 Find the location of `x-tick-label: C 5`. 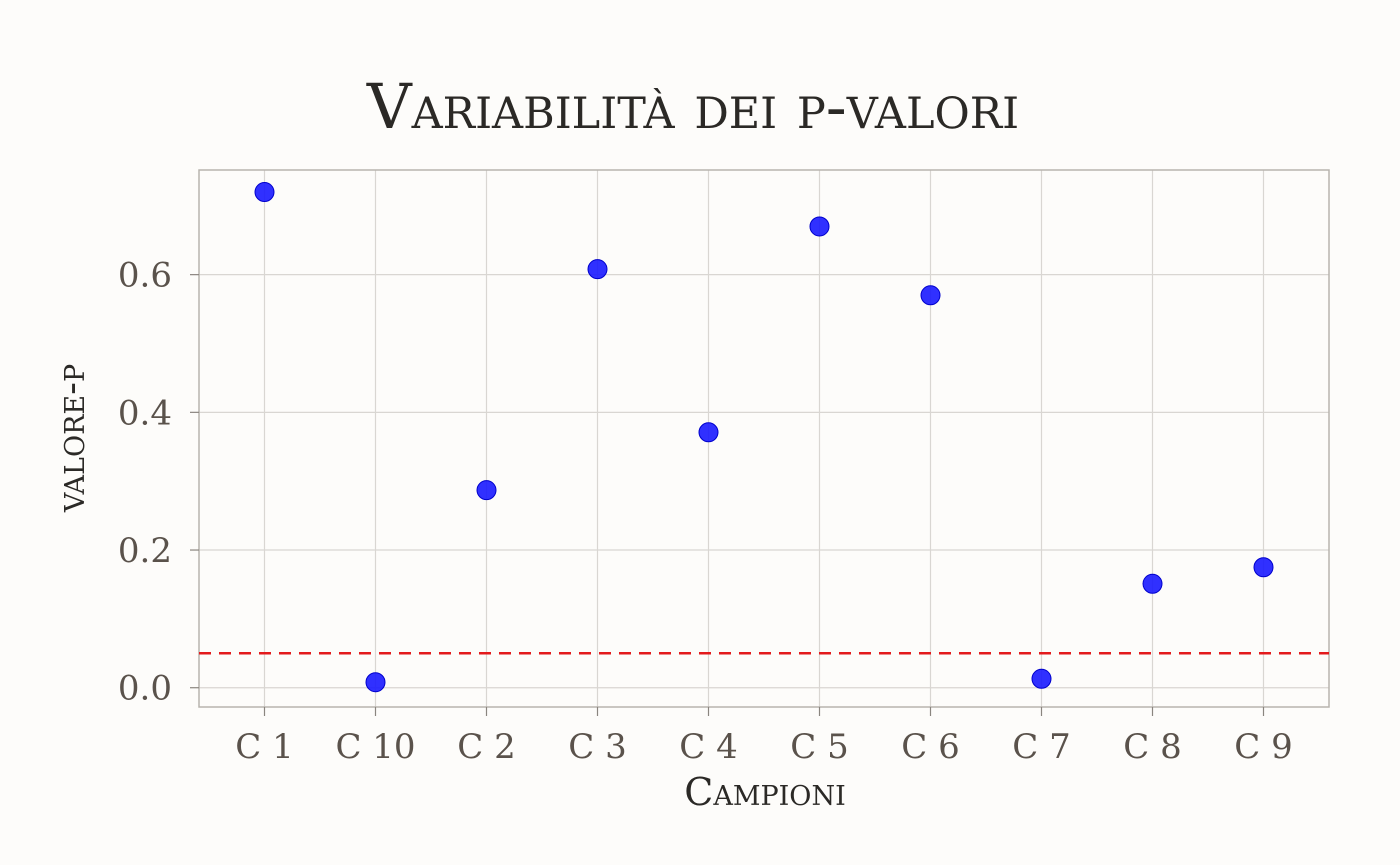

x-tick-label: C 5 is located at coordinates (819, 747).